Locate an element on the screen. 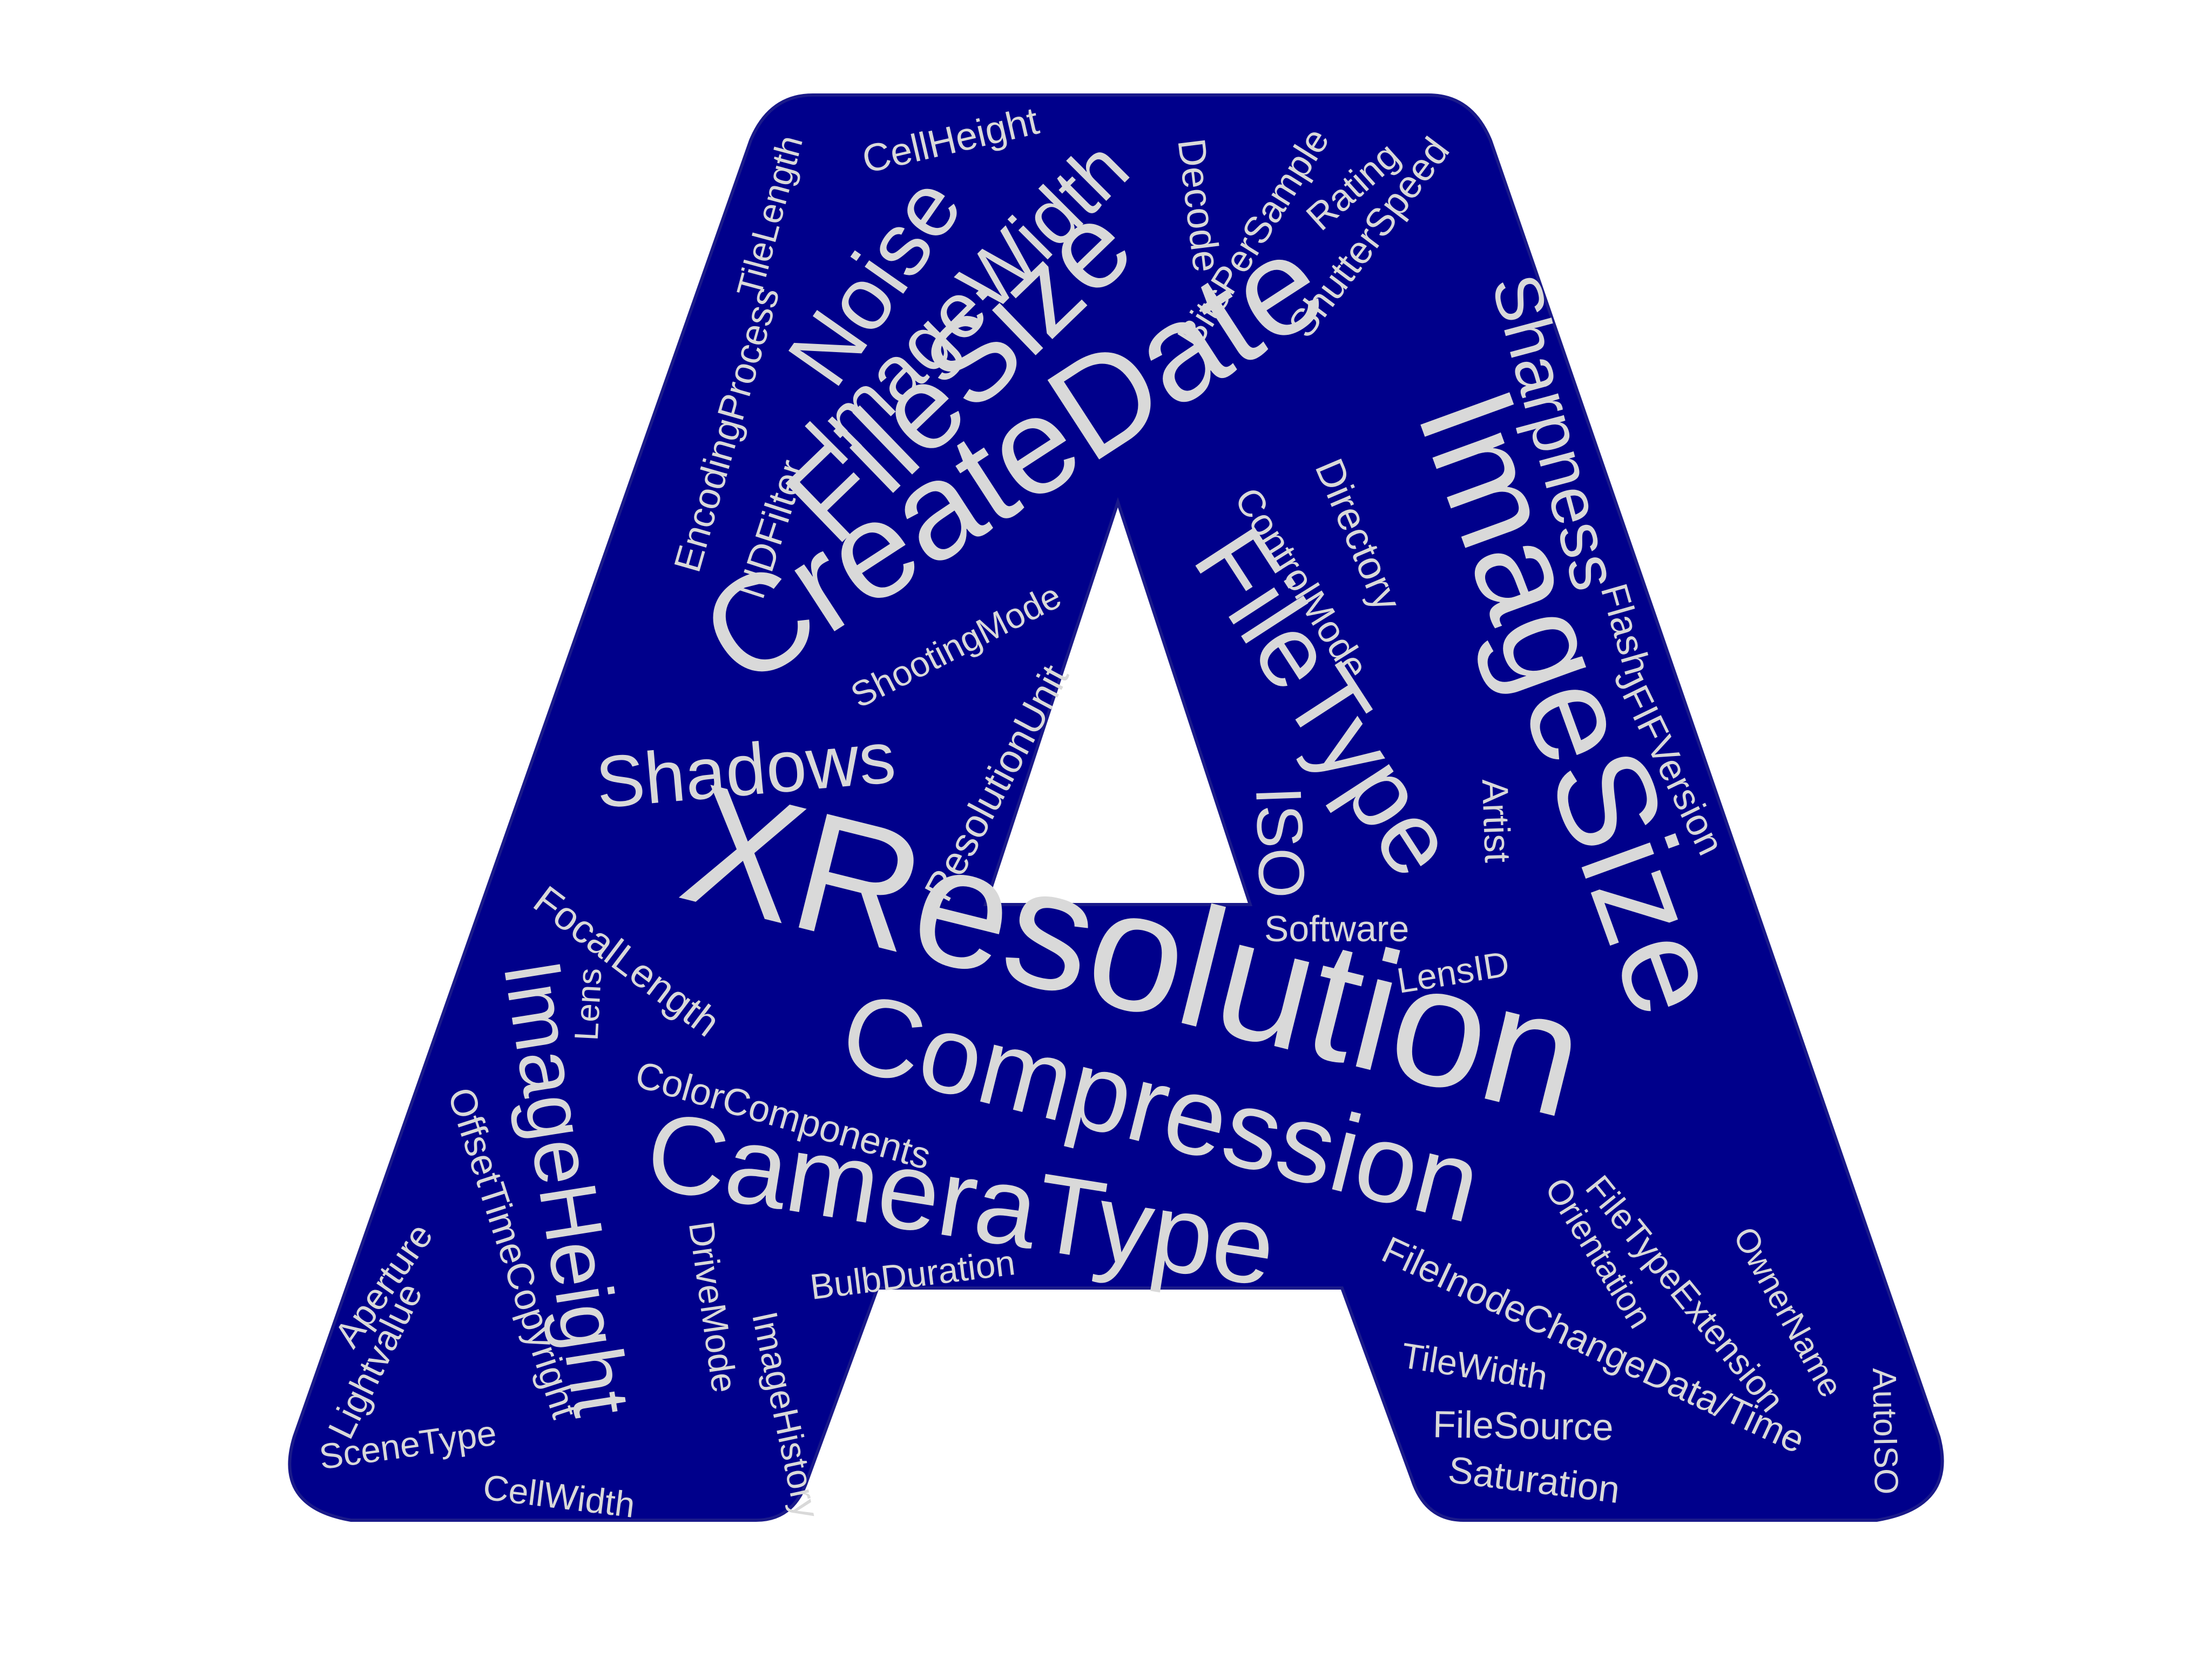 Image resolution: width=2212 pixels, height=1659 pixels. word-lens: Lens is located at coordinates (588, 1004).